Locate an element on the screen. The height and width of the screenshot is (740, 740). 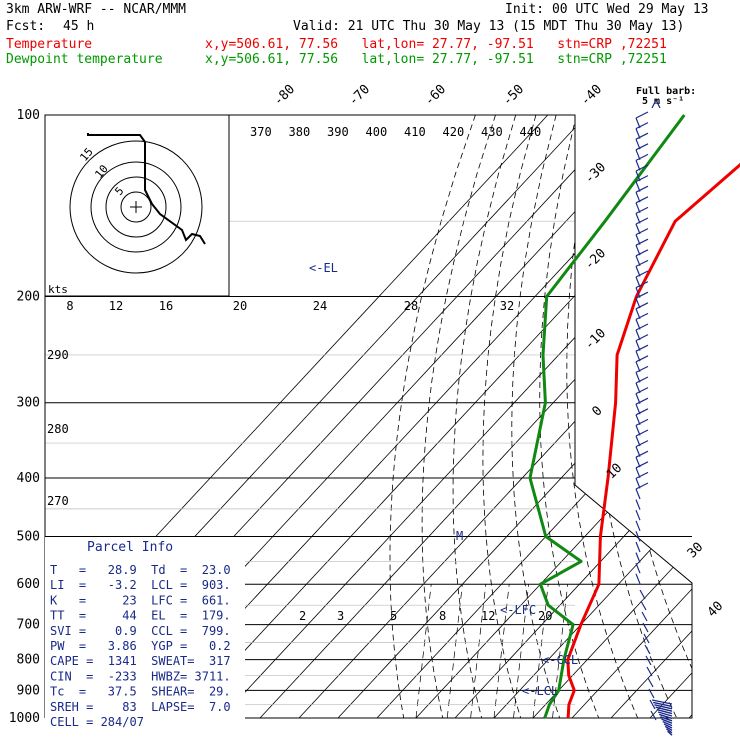
hodograph-speed-label: 20 is located at coordinates (240, 306).